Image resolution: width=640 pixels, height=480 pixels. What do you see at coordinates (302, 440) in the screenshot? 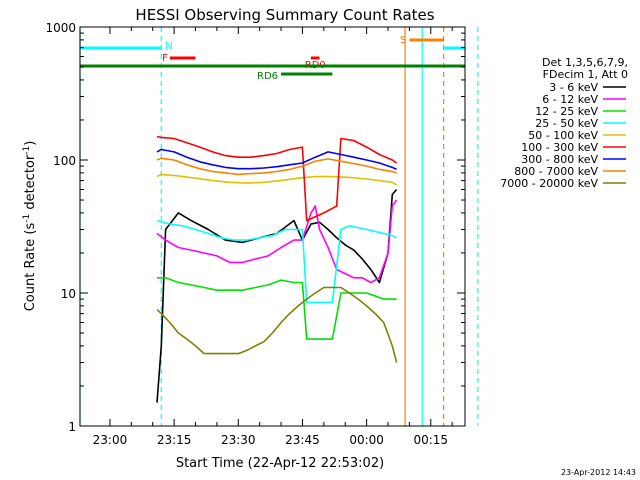
I see `x-tick-label-3: 23:45` at bounding box center [302, 440].